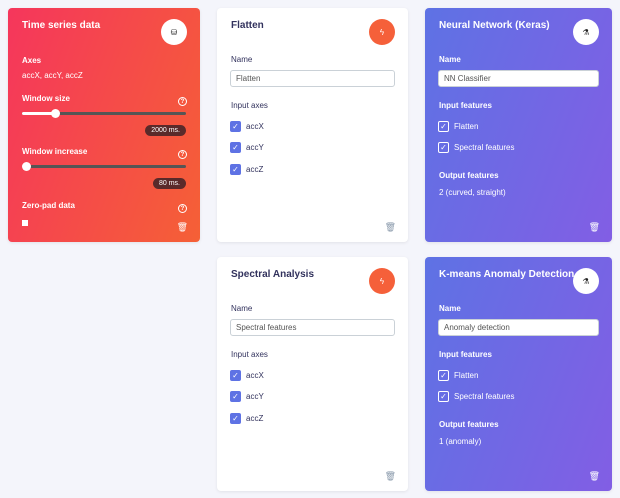 The image size is (620, 498). Describe the element at coordinates (52, 75) in the screenshot. I see `axes-value: accX, accY, accZ` at that location.